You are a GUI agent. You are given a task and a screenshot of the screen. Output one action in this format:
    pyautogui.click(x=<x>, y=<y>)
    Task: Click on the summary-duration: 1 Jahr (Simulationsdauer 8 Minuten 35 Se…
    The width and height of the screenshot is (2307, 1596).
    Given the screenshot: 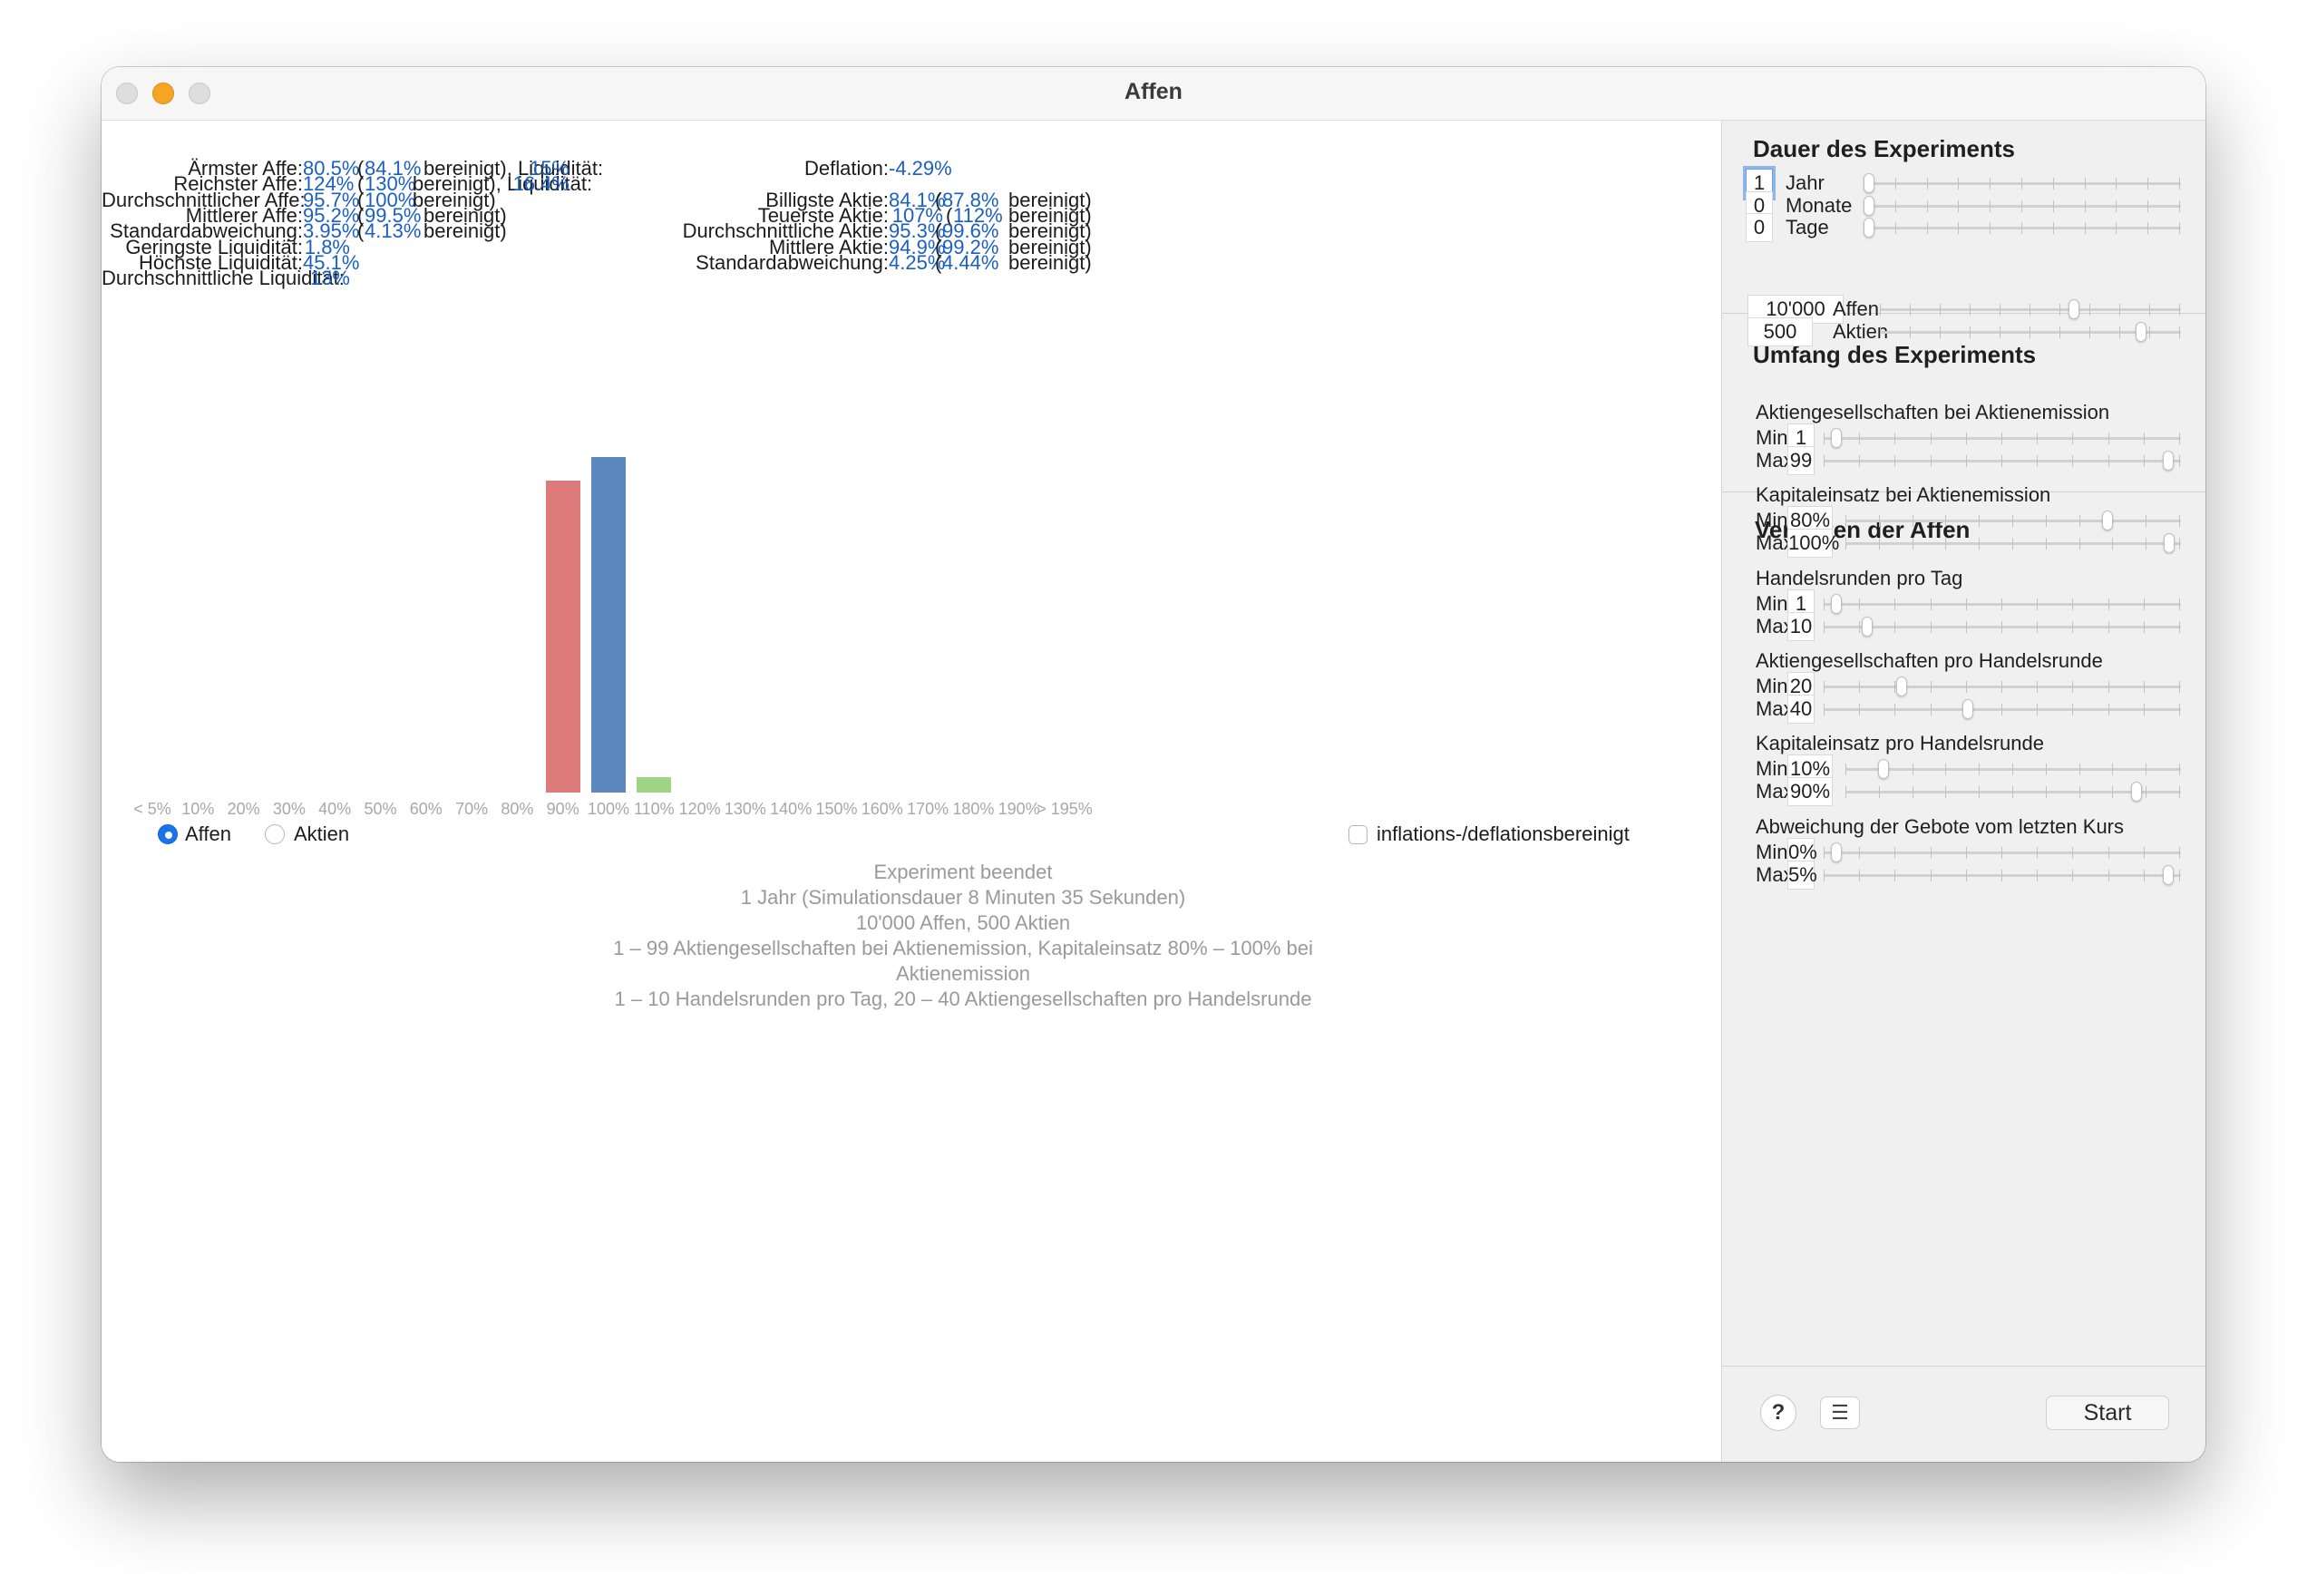 What is the action you would take?
    pyautogui.click(x=963, y=897)
    